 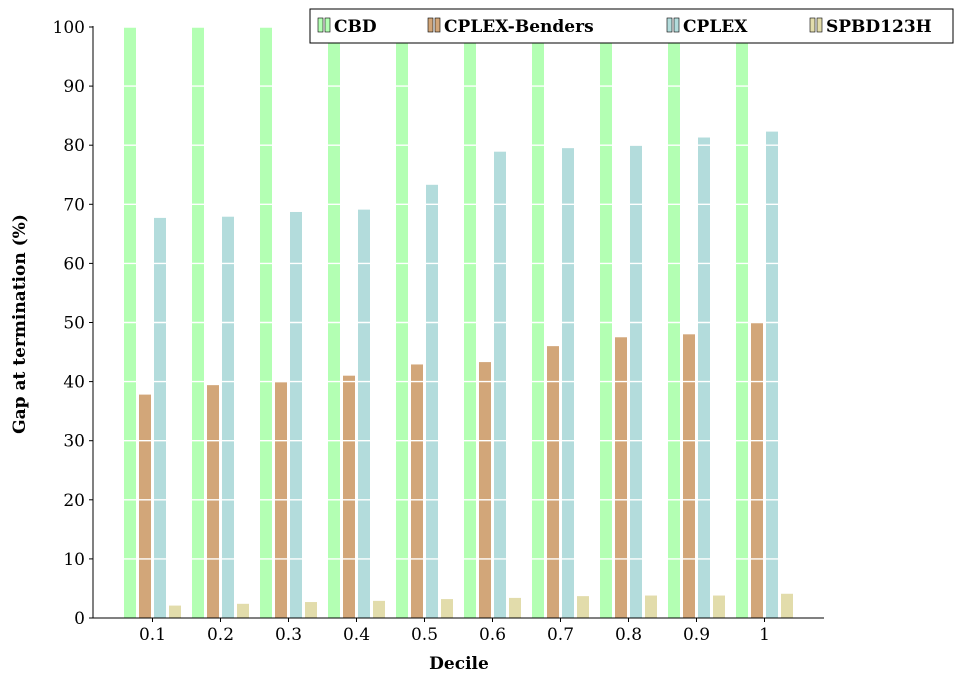 I want to click on y-tick-label-60: 60, so click(x=74, y=264).